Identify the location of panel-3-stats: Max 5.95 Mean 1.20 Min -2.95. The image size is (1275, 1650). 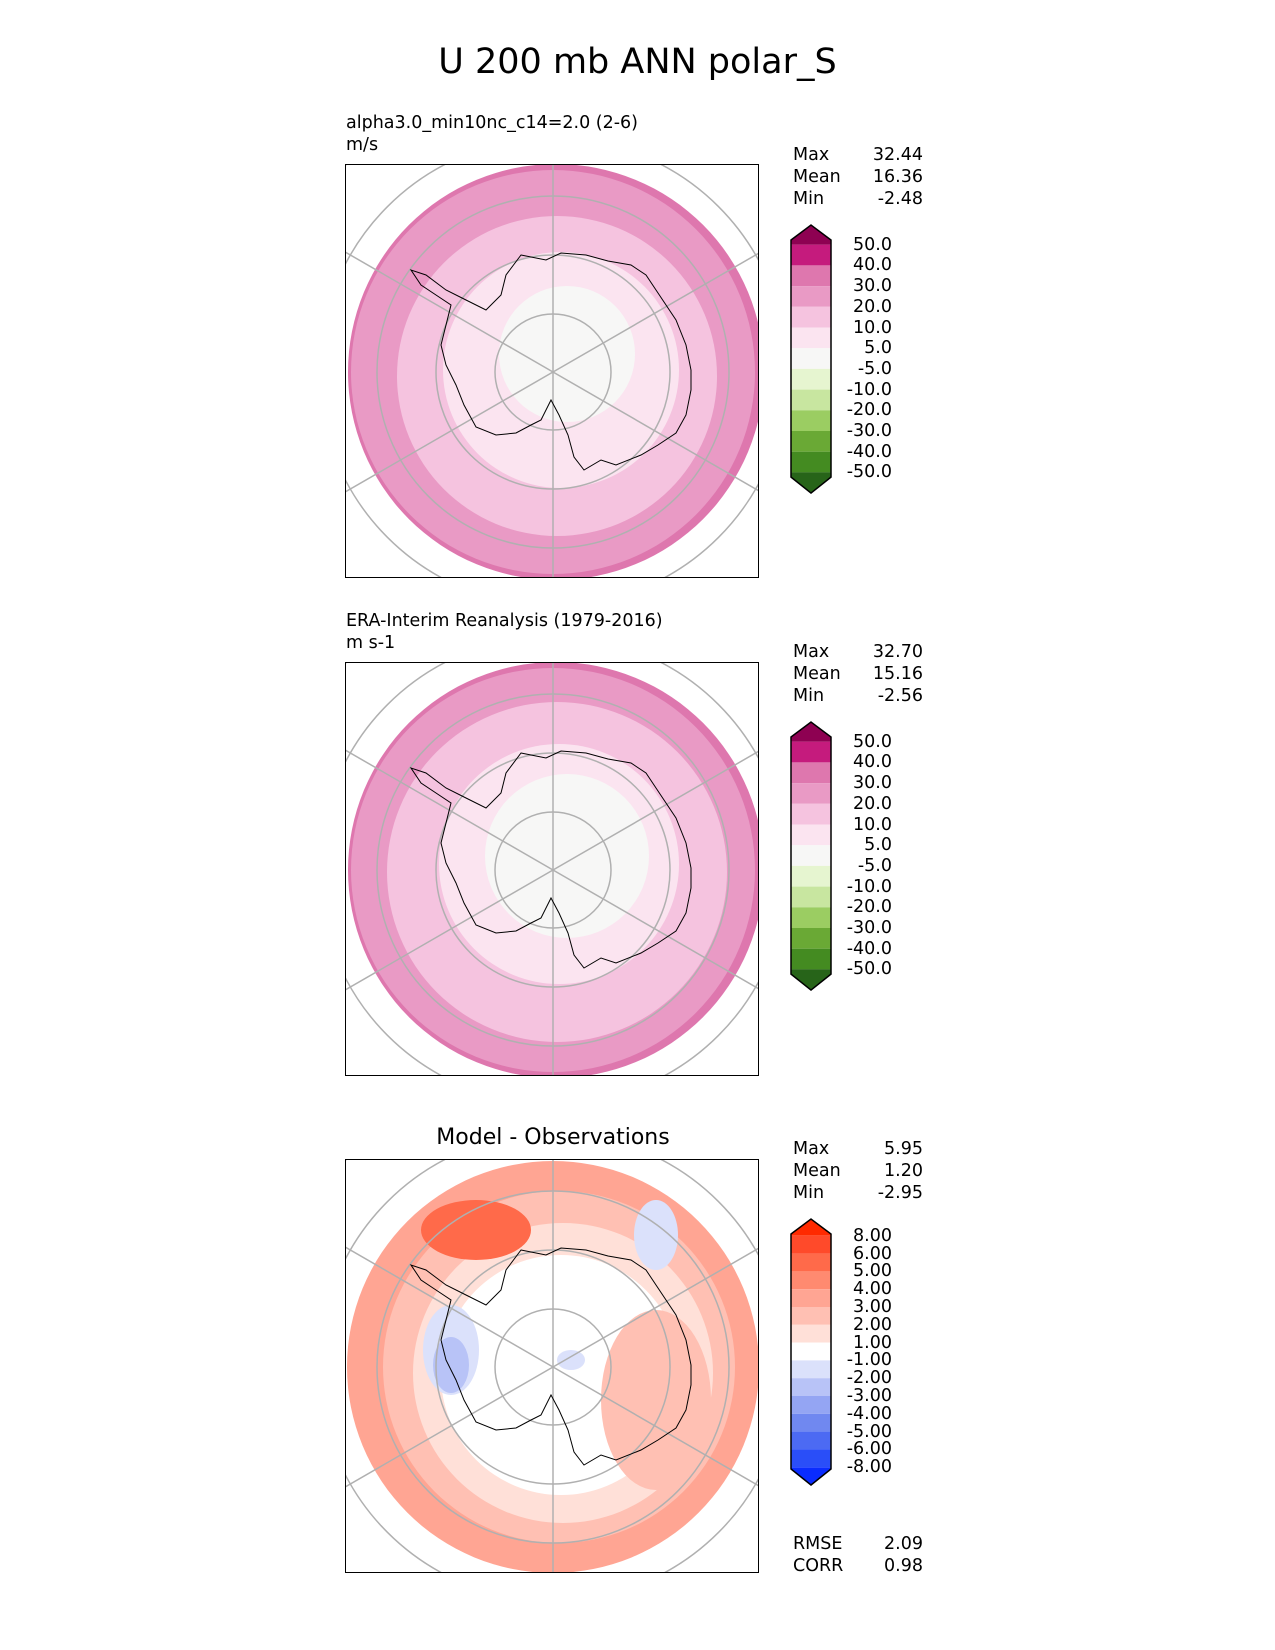
(858, 1171).